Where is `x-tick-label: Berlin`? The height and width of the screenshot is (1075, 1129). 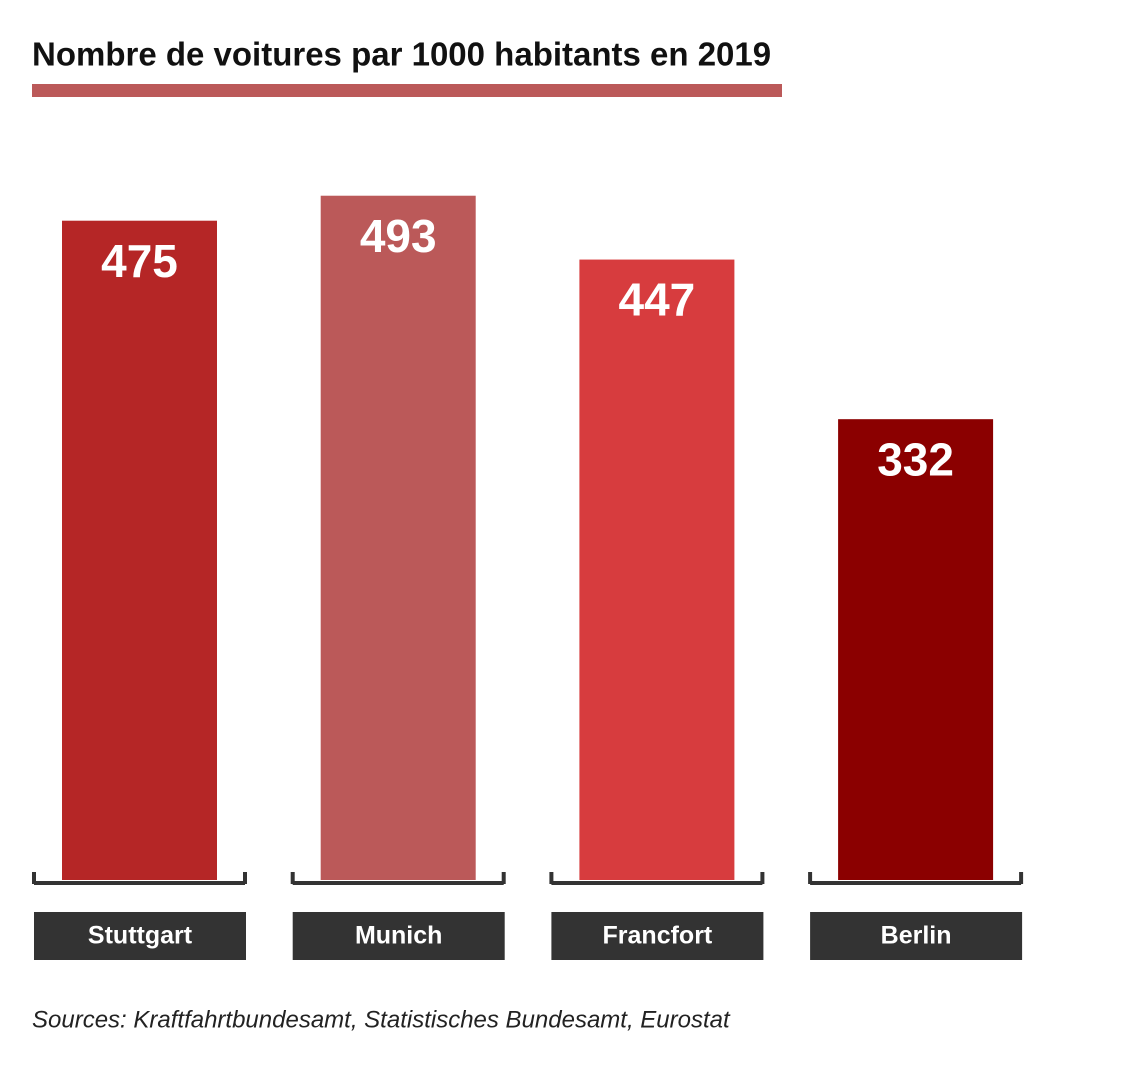
x-tick-label: Berlin is located at coordinates (916, 936).